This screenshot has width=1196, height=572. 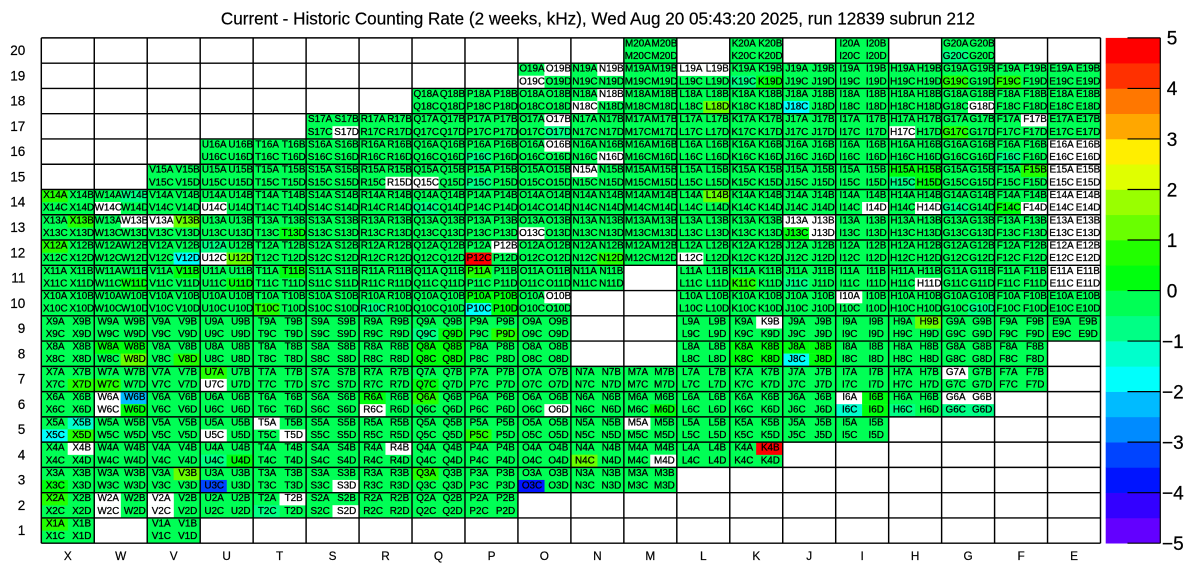 I want to click on svg-text: H9C, so click(x=903, y=334).